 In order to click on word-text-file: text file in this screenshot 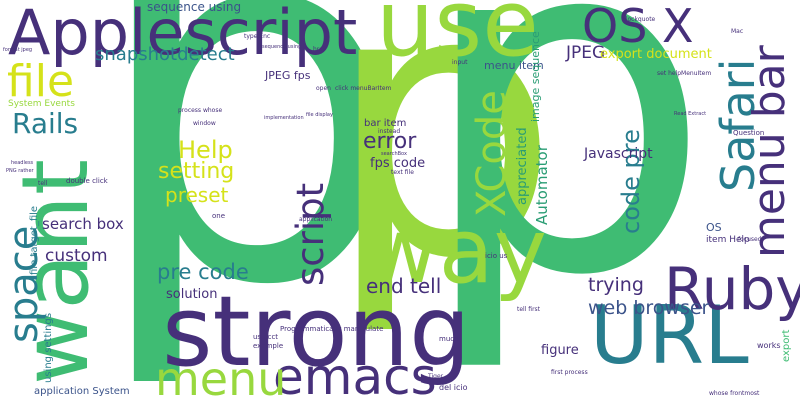, I will do `click(402, 172)`.